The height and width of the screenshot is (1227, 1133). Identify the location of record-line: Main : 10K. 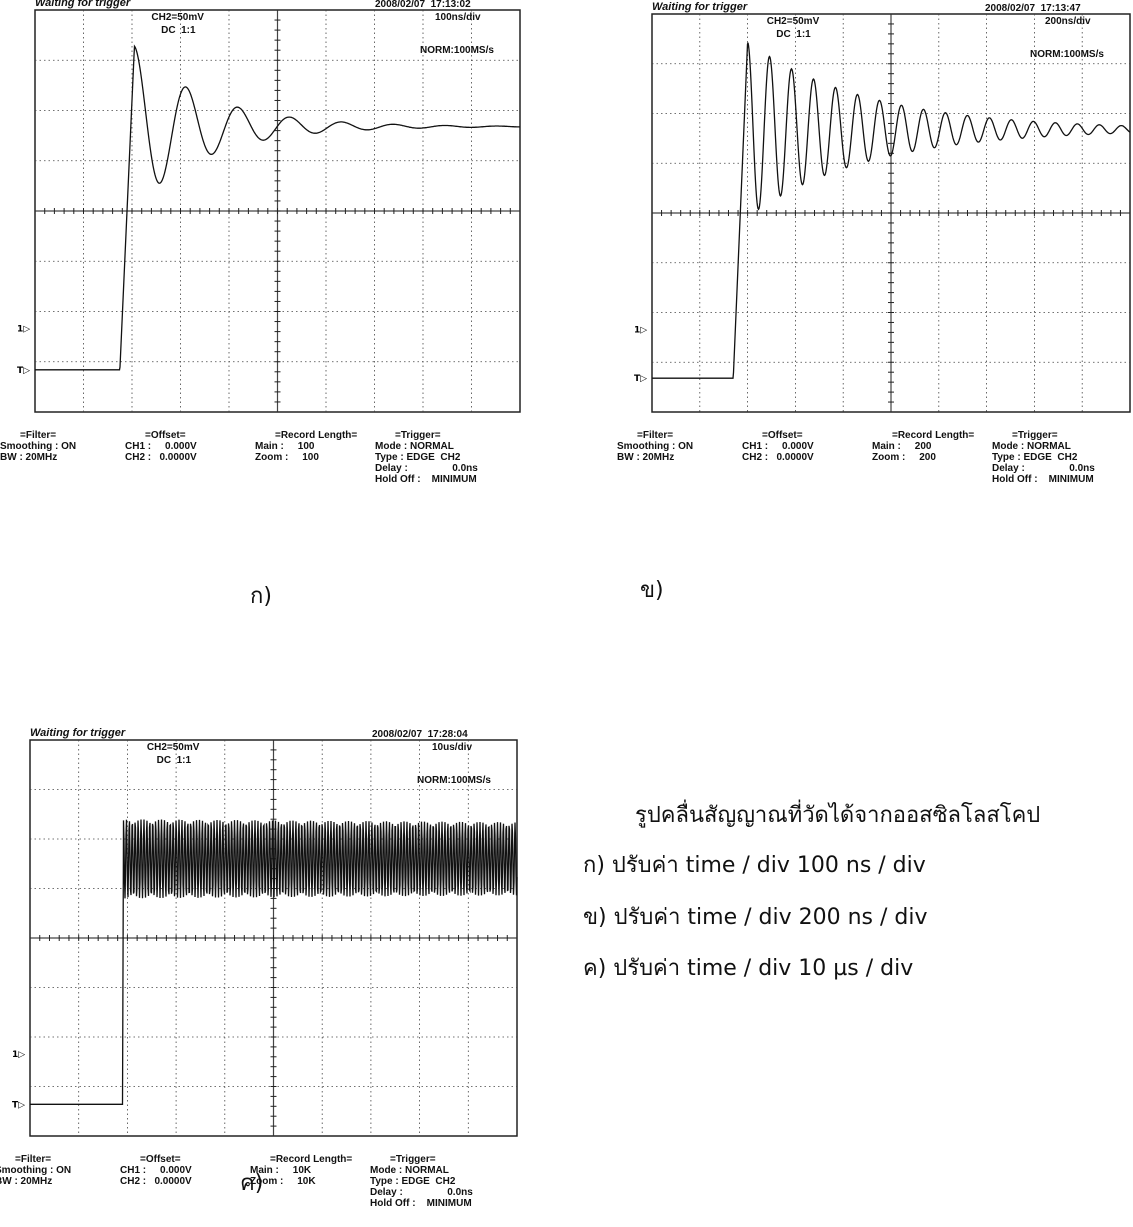
(281, 1170).